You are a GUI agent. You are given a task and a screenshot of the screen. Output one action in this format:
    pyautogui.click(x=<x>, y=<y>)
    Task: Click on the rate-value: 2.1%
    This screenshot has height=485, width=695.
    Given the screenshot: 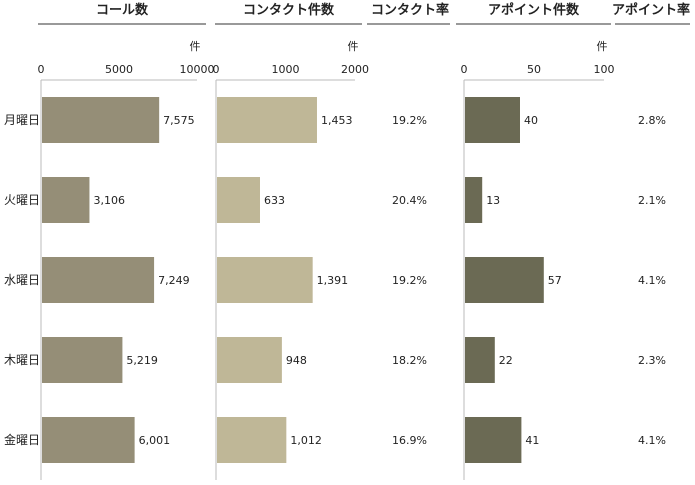 What is the action you would take?
    pyautogui.click(x=652, y=200)
    